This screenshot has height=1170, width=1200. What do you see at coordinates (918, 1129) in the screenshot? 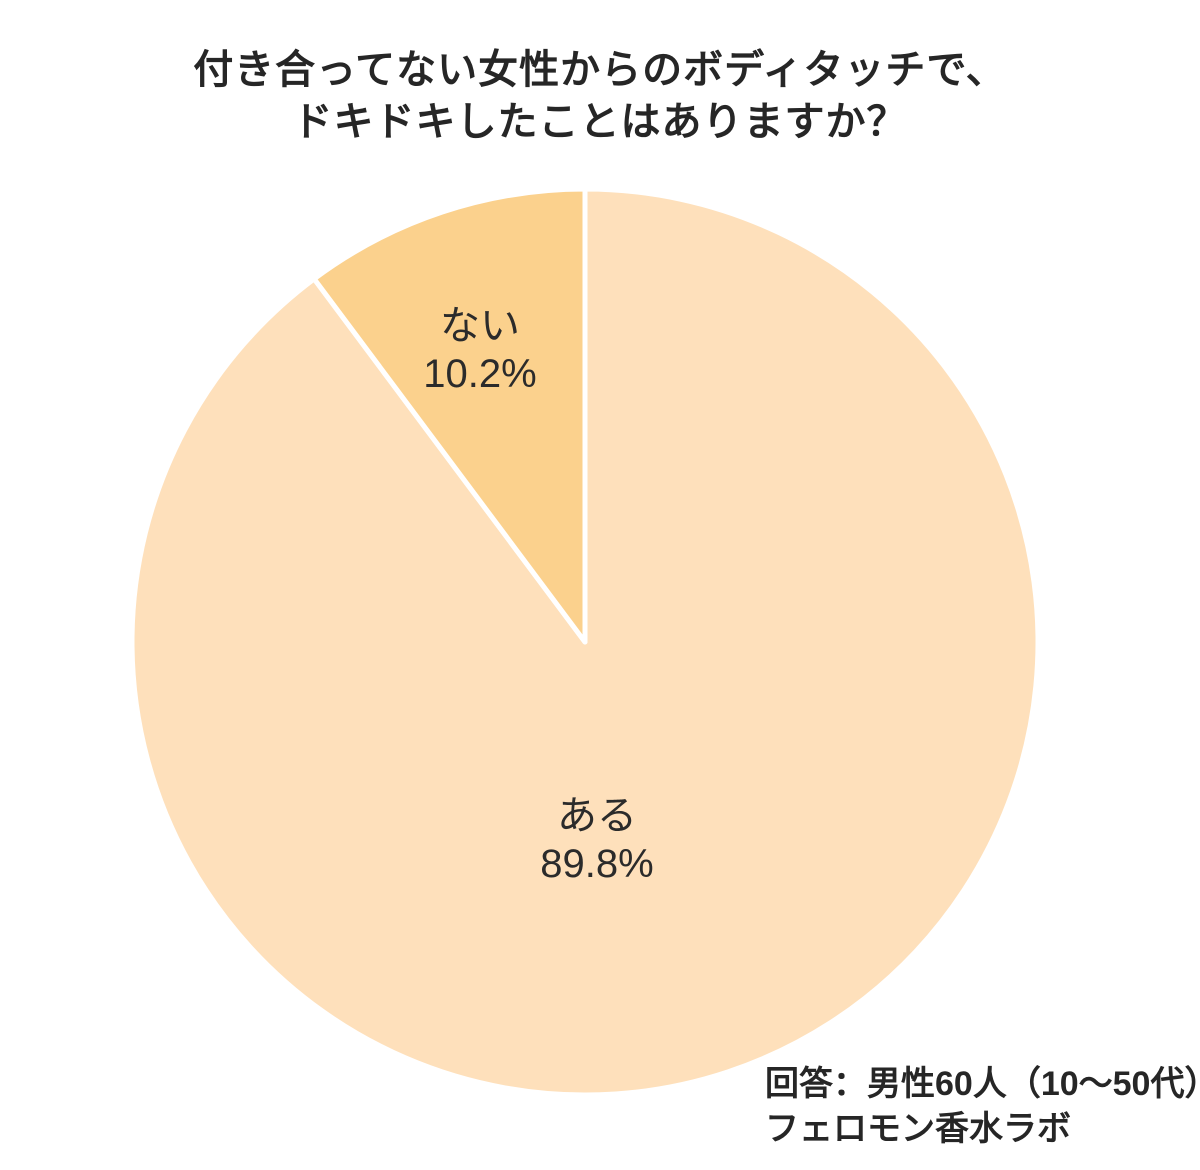
I see `source-note-line2: フェロモン香水ラボ` at bounding box center [918, 1129].